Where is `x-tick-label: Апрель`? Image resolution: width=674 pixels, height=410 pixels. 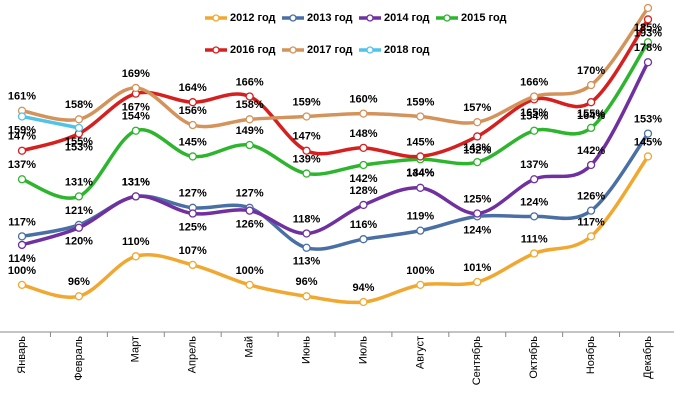
x-tick-label: Апрель is located at coordinates (193, 355).